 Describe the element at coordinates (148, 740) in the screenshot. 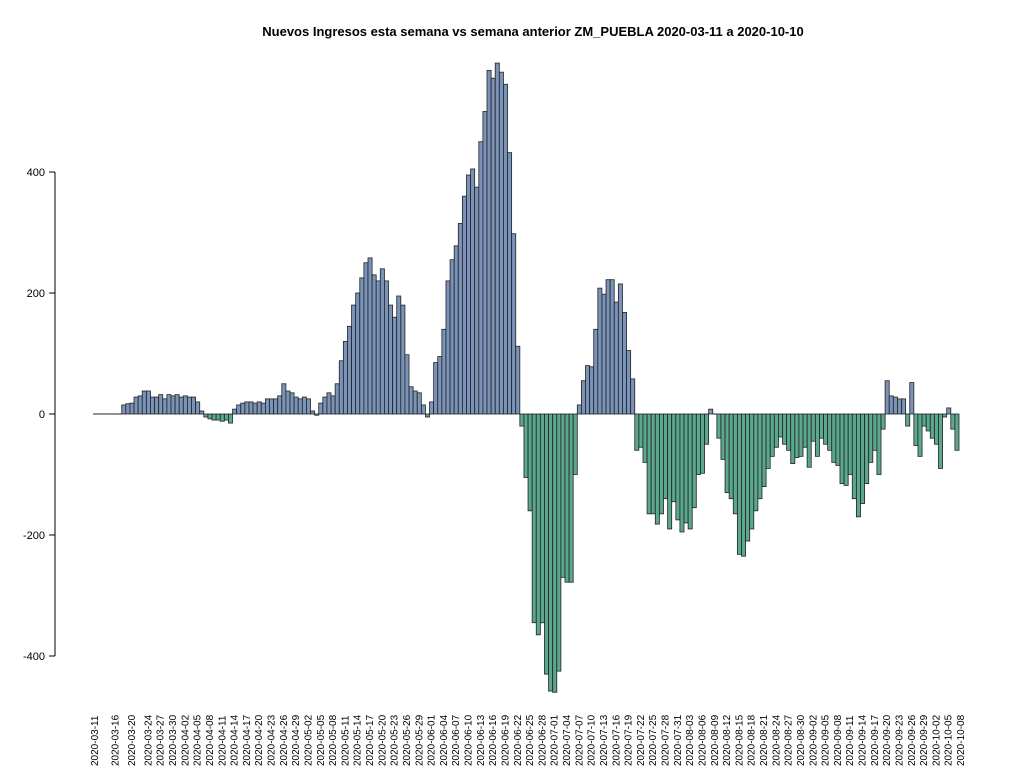

I see `x-tick-label: 2020-03-24` at that location.